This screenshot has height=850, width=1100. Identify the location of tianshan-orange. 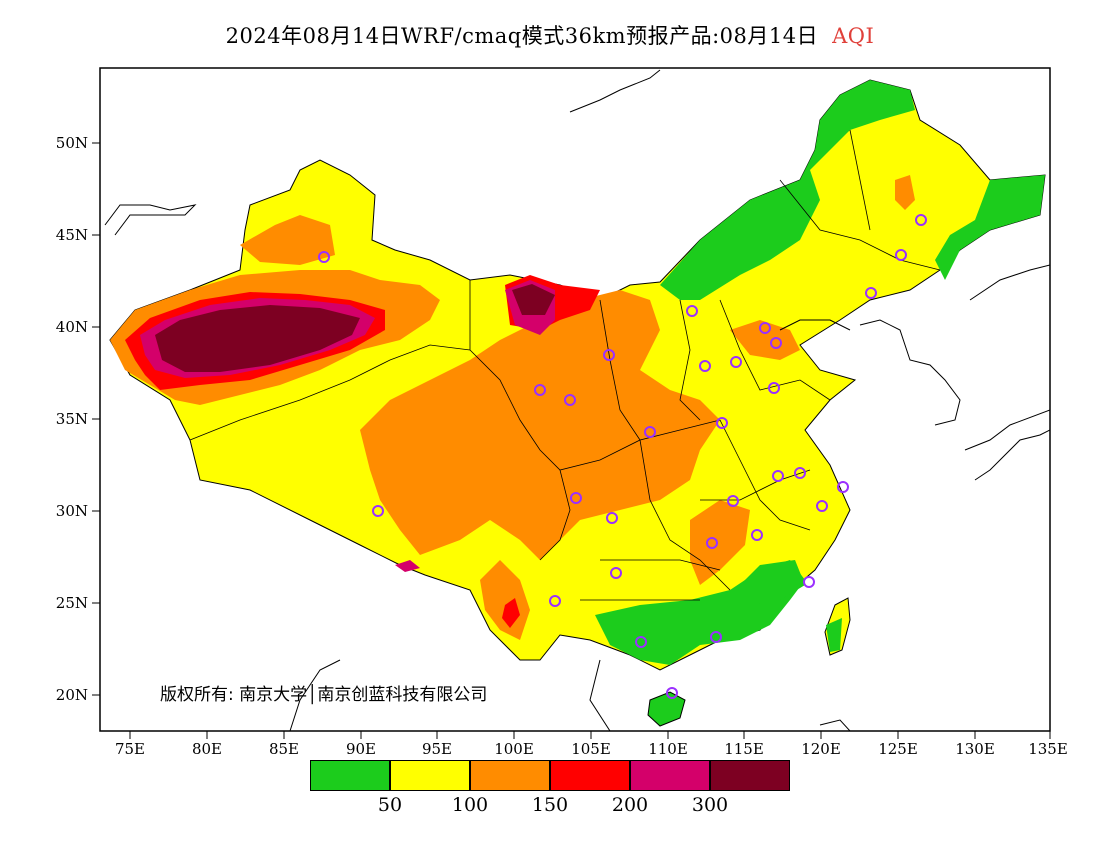
(287, 240).